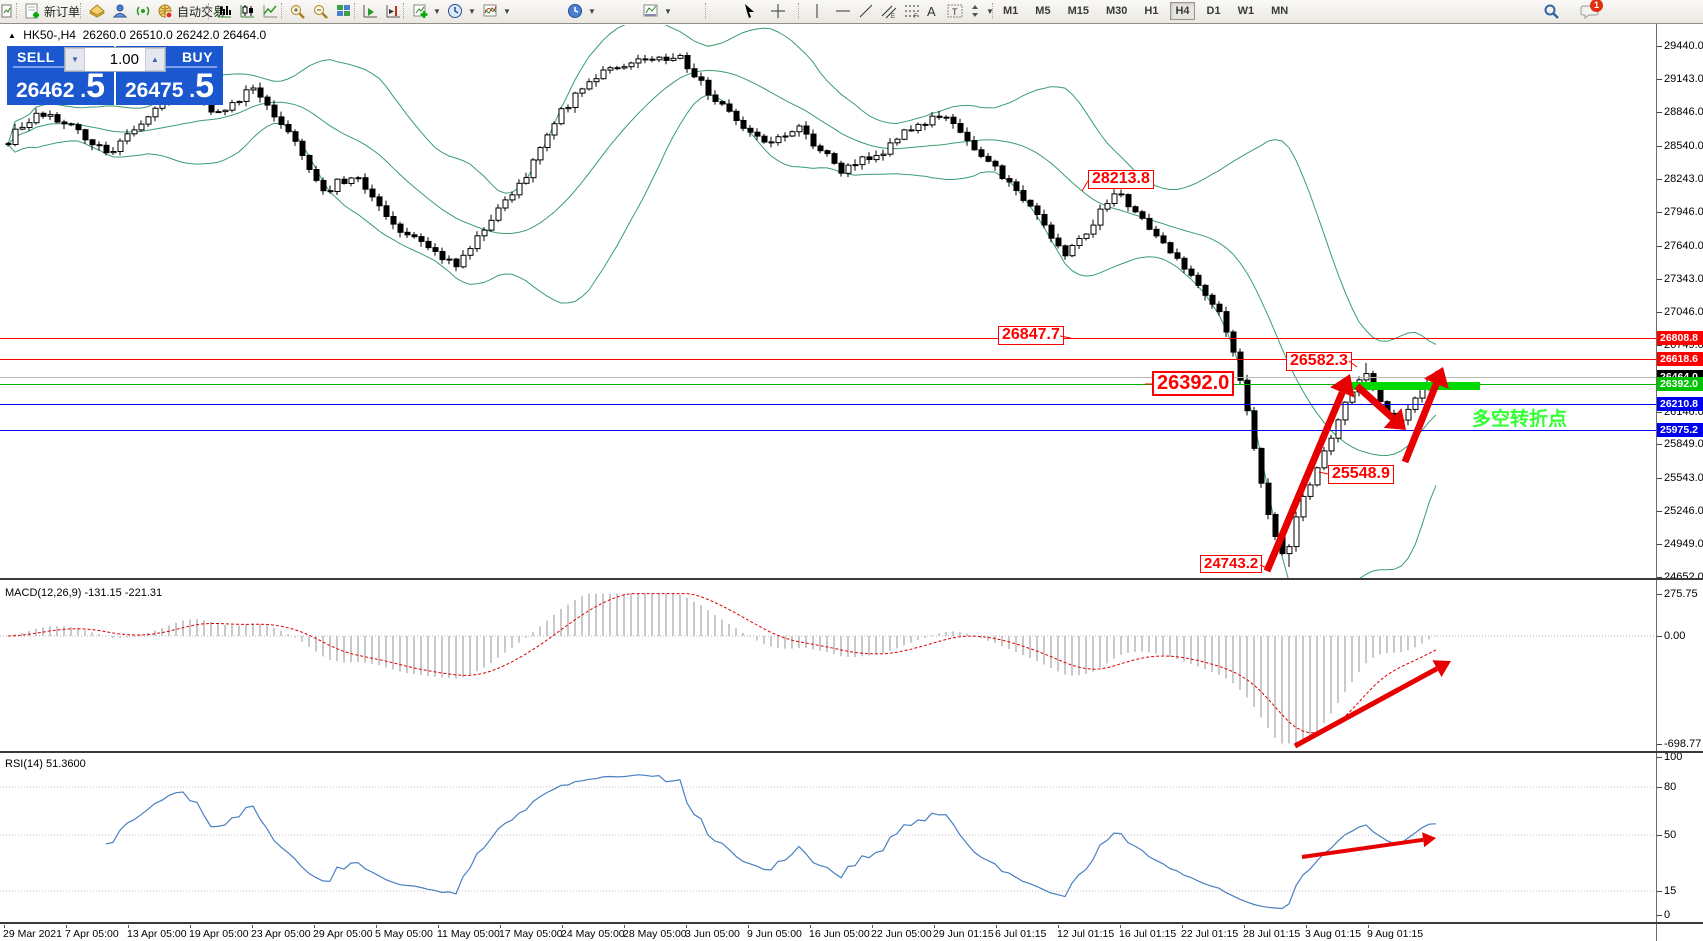 The height and width of the screenshot is (941, 1703). What do you see at coordinates (1086, 934) in the screenshot?
I see `date-axis-label: 12 Jul 01:15` at bounding box center [1086, 934].